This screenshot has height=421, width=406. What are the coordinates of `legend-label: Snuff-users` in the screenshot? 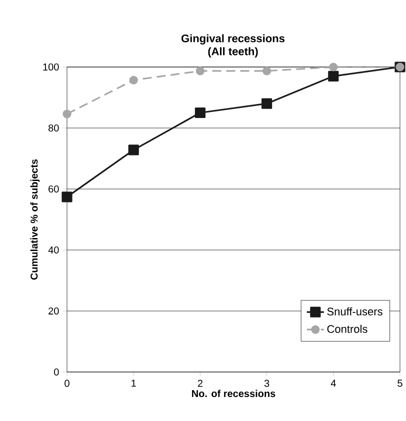 It's located at (354, 311).